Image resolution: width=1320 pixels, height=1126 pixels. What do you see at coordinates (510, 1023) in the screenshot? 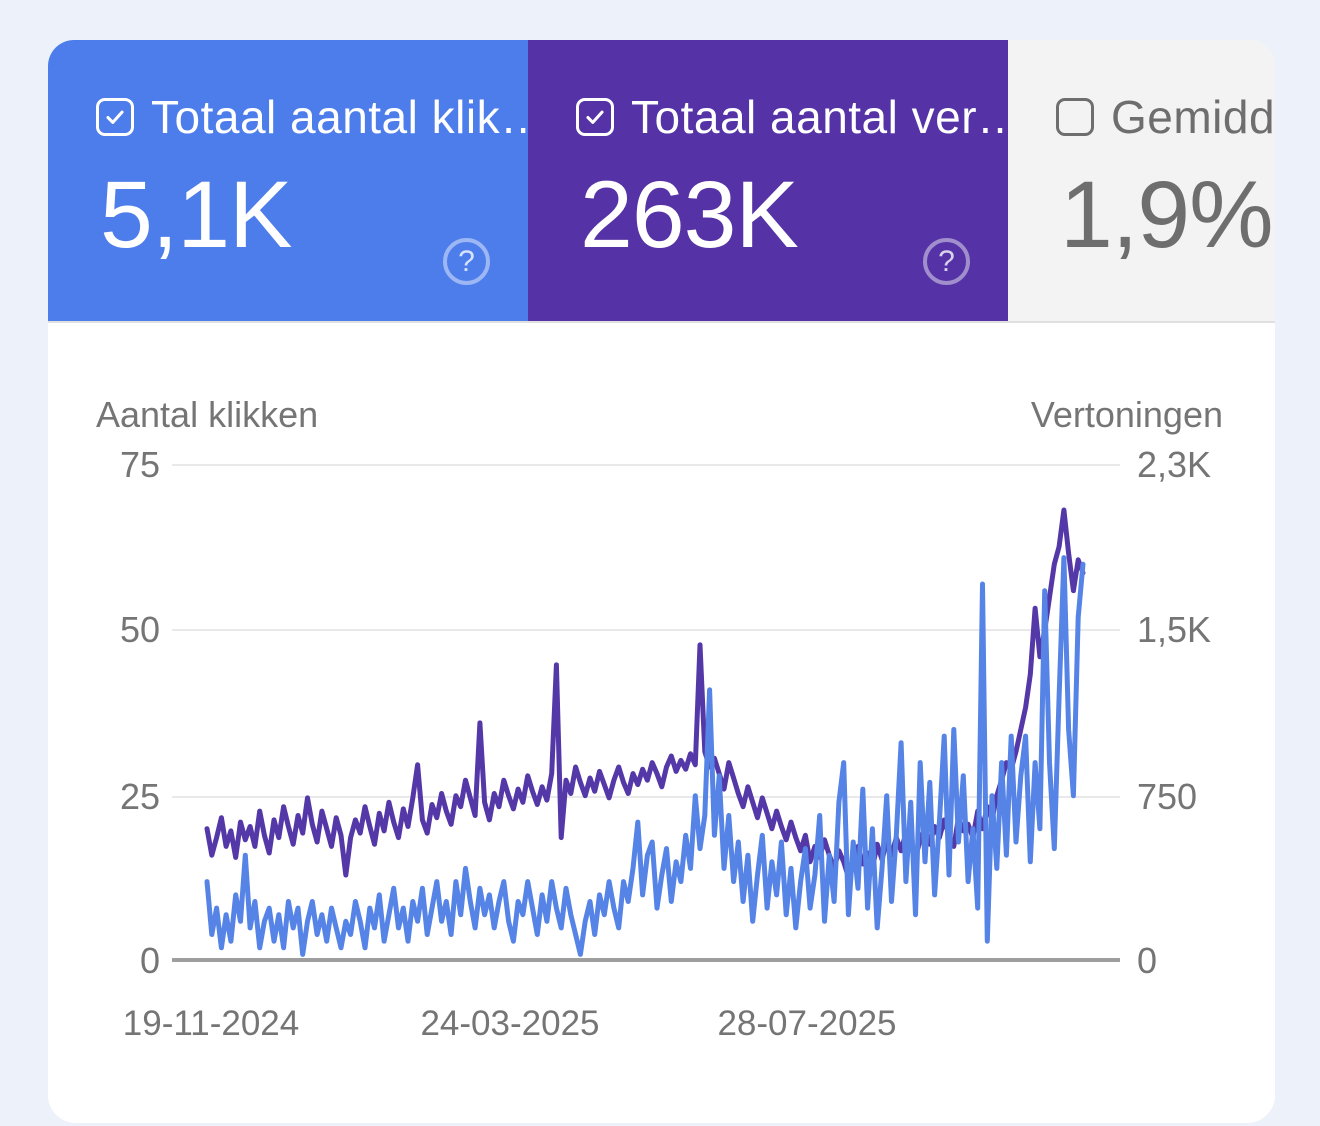
I see `x-axis-date-label: 24-03-2025` at bounding box center [510, 1023].